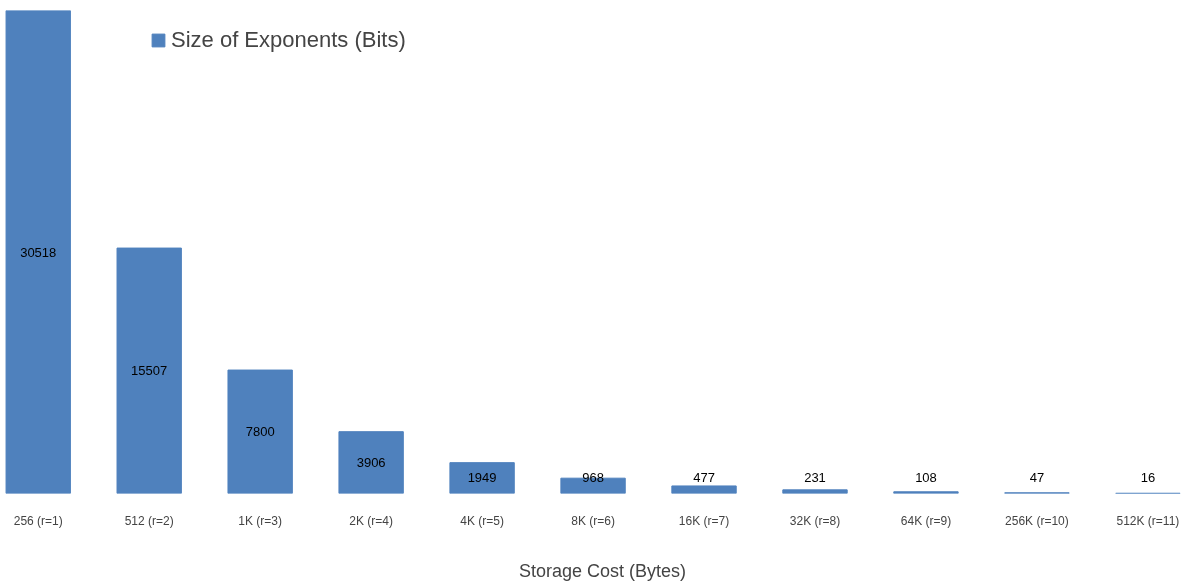 The width and height of the screenshot is (1204, 583). Describe the element at coordinates (260, 520) in the screenshot. I see `x-tick-label: 1K (r=3)` at that location.